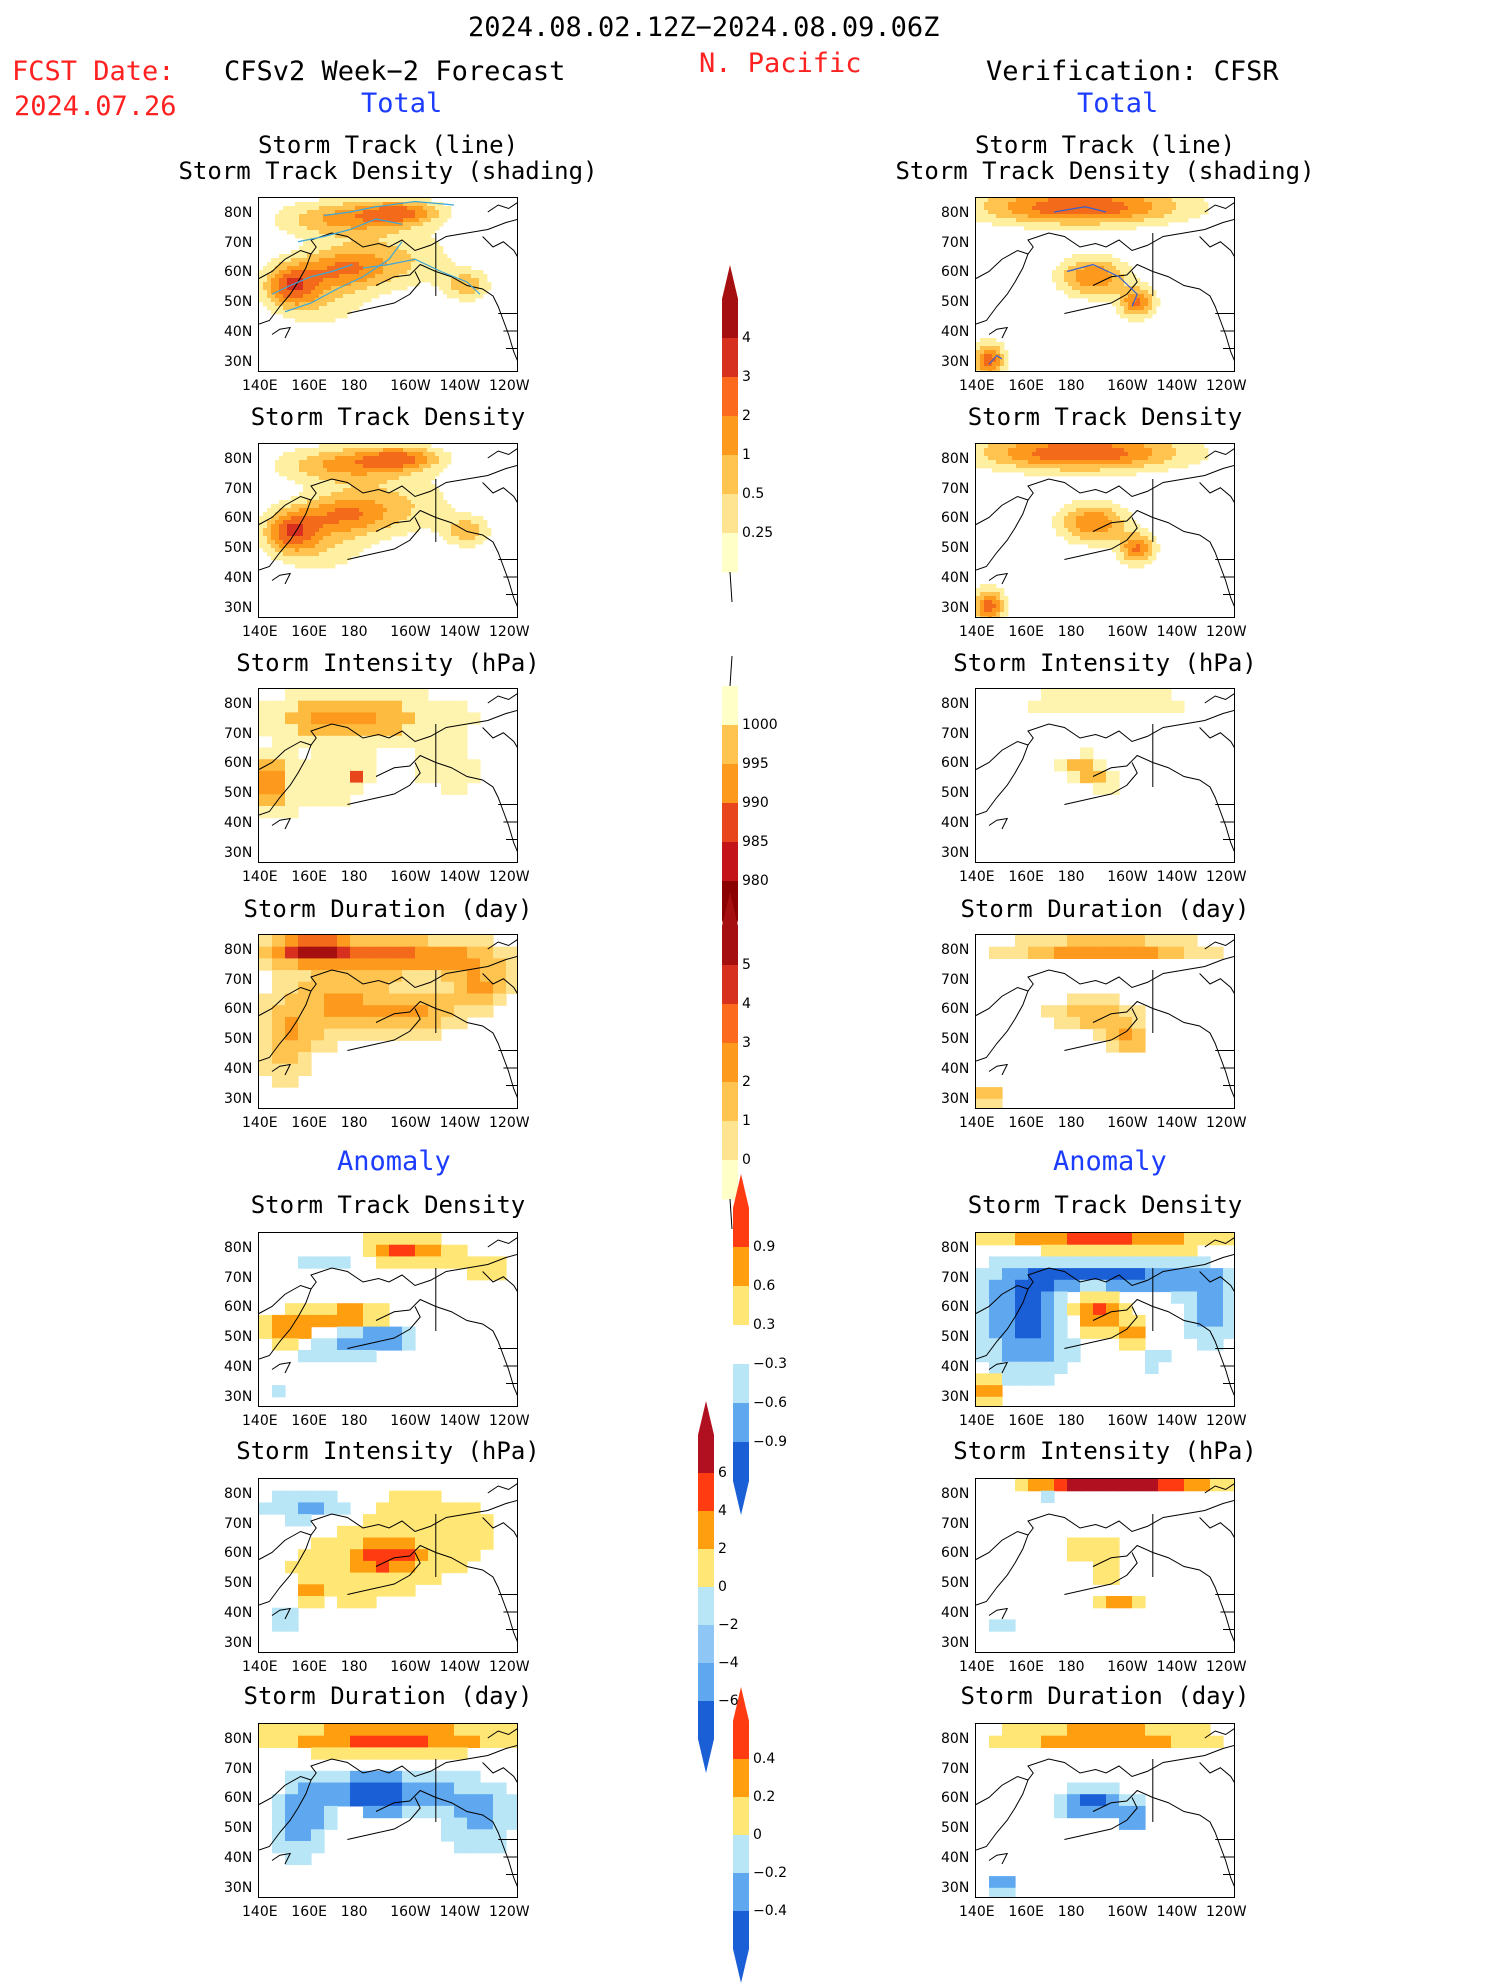  What do you see at coordinates (955, 362) in the screenshot?
I see `lat-tick-label: 30N` at bounding box center [955, 362].